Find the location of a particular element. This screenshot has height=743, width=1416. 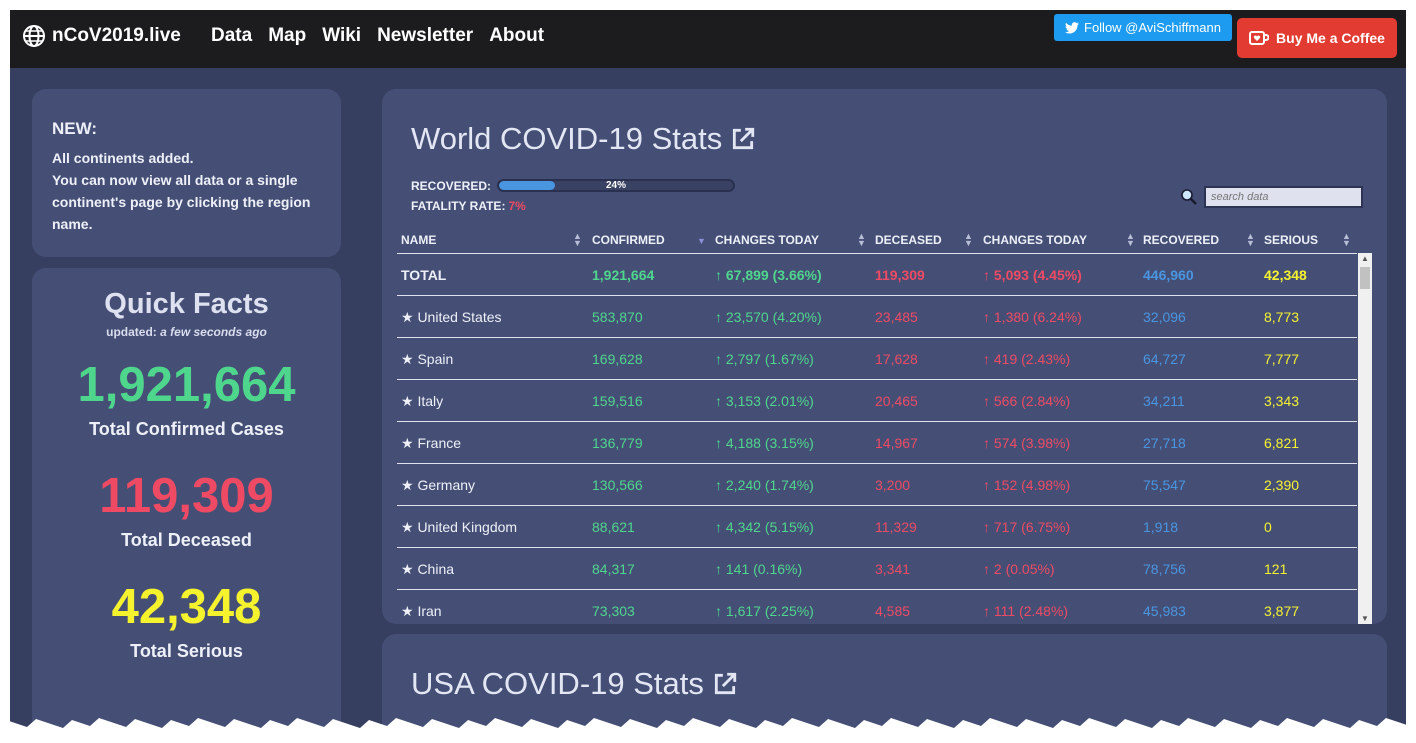

cell-deceased: 119,309 is located at coordinates (900, 275).